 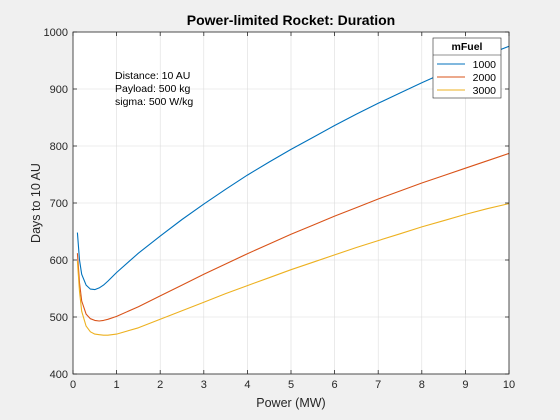 I want to click on x-tick-label: 10, so click(x=509, y=385).